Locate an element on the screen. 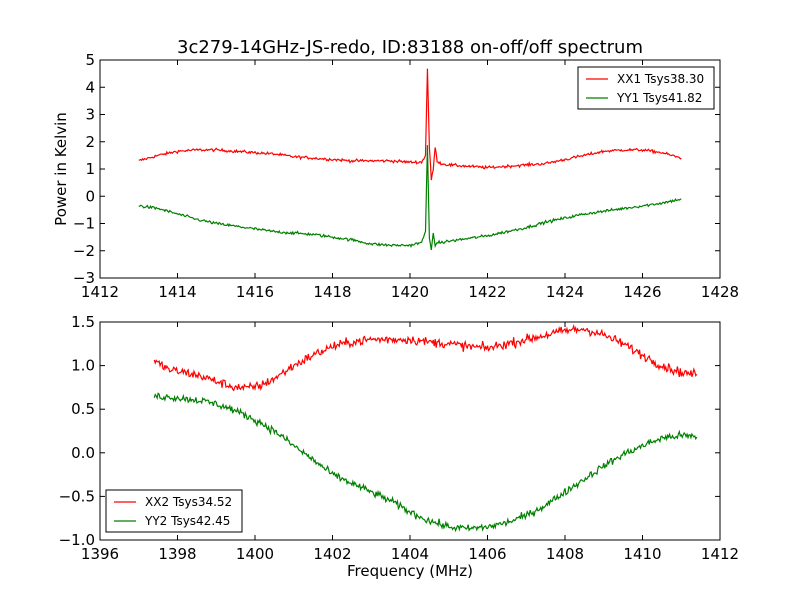  x-tick-label-0-5: 1422 is located at coordinates (487, 292).